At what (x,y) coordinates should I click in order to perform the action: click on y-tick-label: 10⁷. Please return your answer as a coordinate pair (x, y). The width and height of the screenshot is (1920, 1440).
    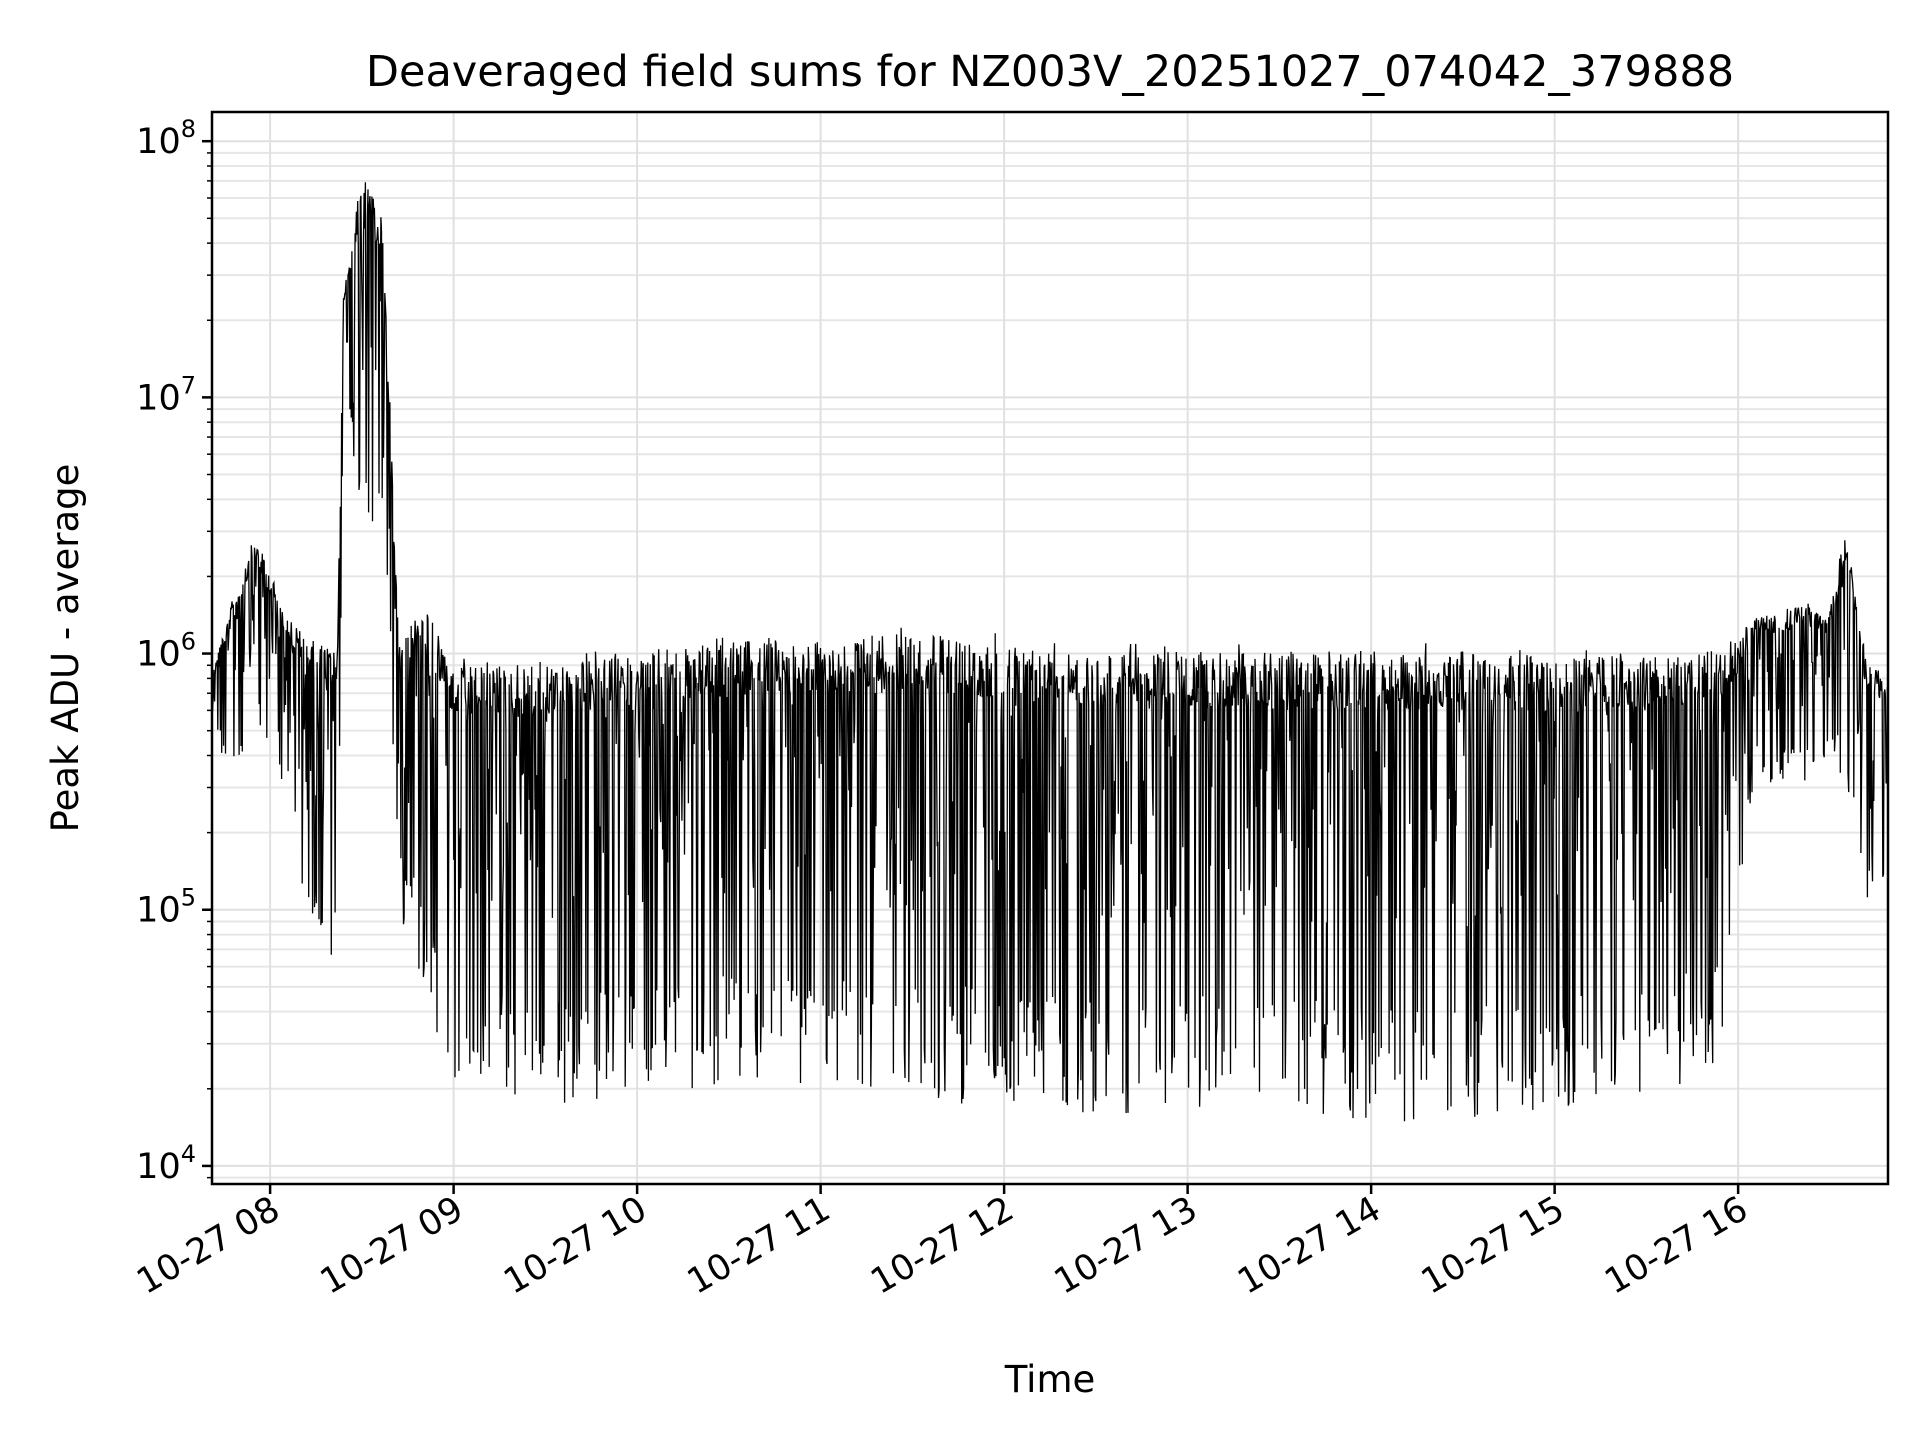
    Looking at the image, I should click on (166, 394).